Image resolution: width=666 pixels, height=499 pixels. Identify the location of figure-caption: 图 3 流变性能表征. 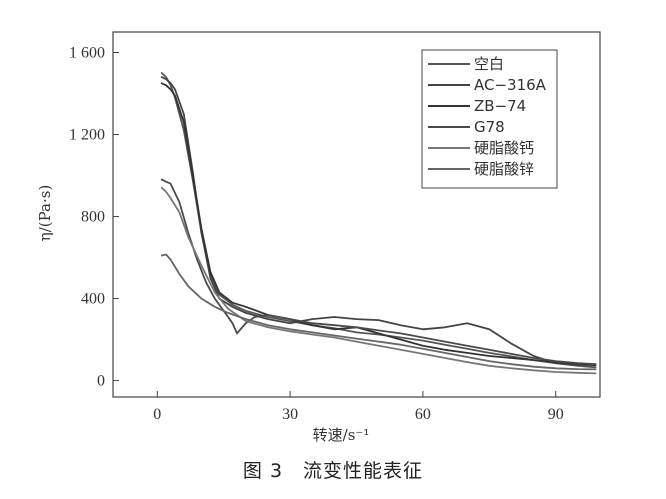
(333, 471).